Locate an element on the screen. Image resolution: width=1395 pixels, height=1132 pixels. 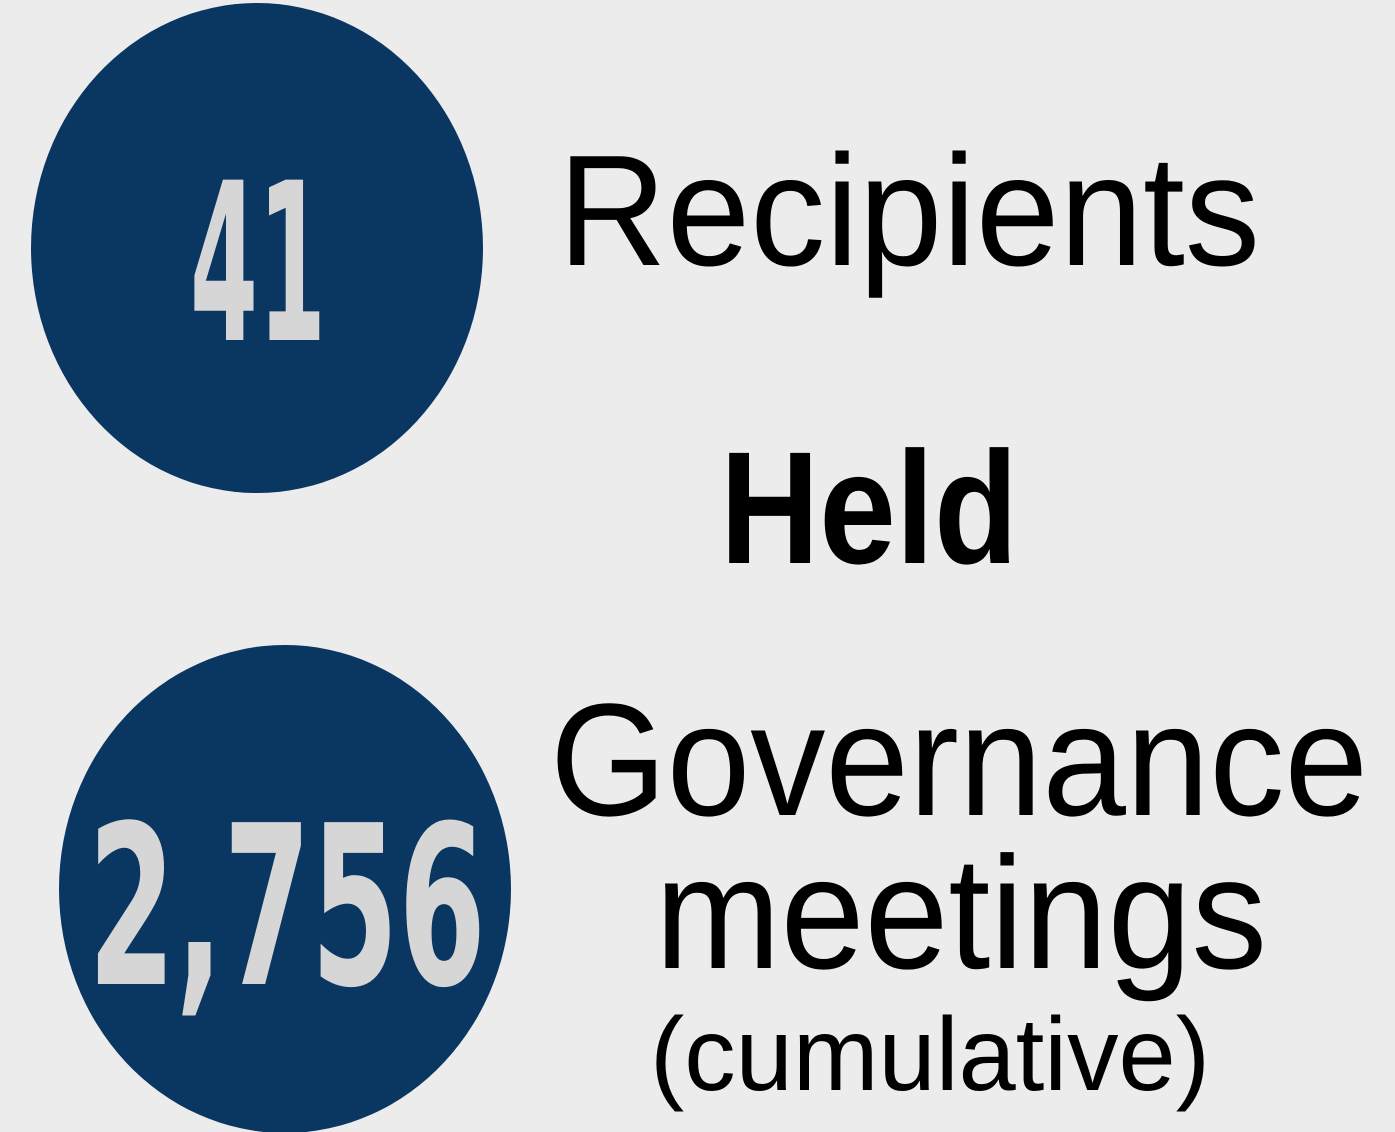
heading: Held is located at coordinates (869, 507).